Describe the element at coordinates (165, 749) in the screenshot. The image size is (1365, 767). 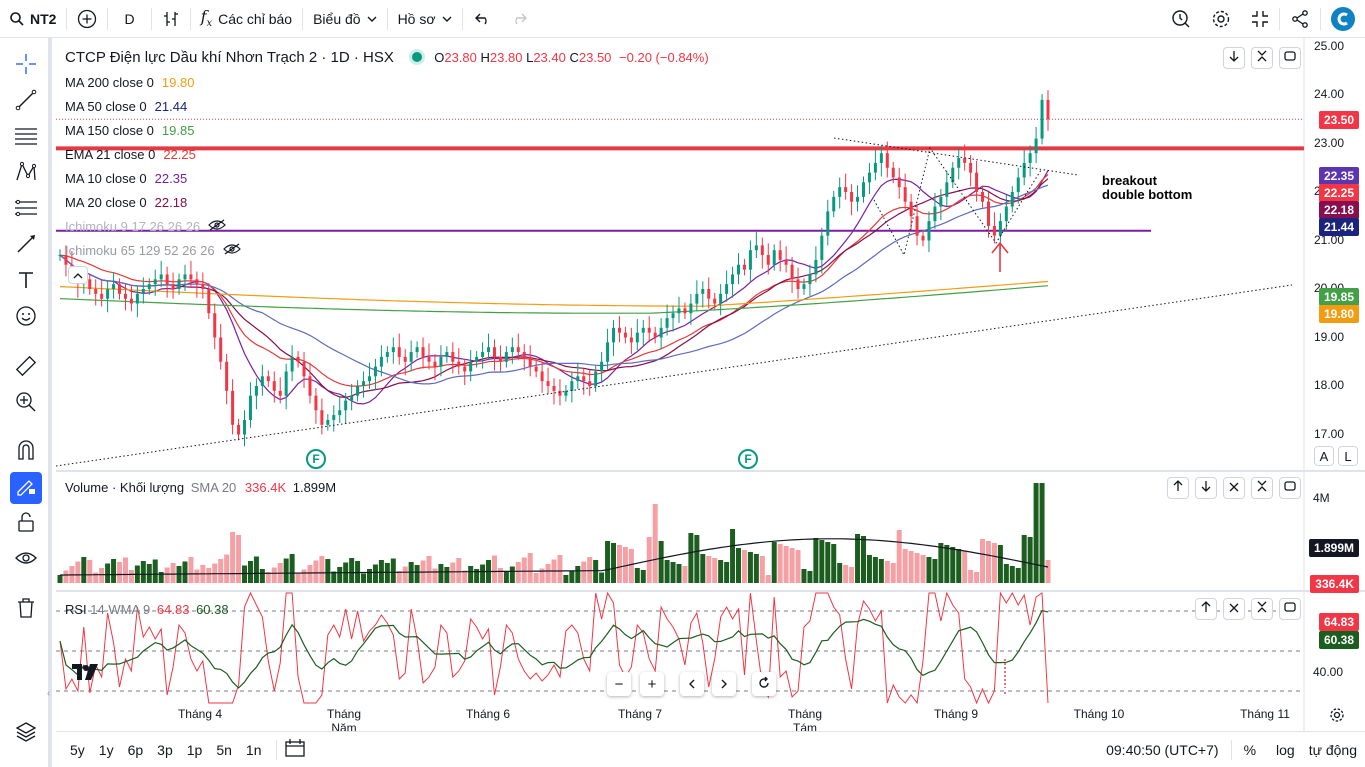
I see `range-button-3p: 3p` at that location.